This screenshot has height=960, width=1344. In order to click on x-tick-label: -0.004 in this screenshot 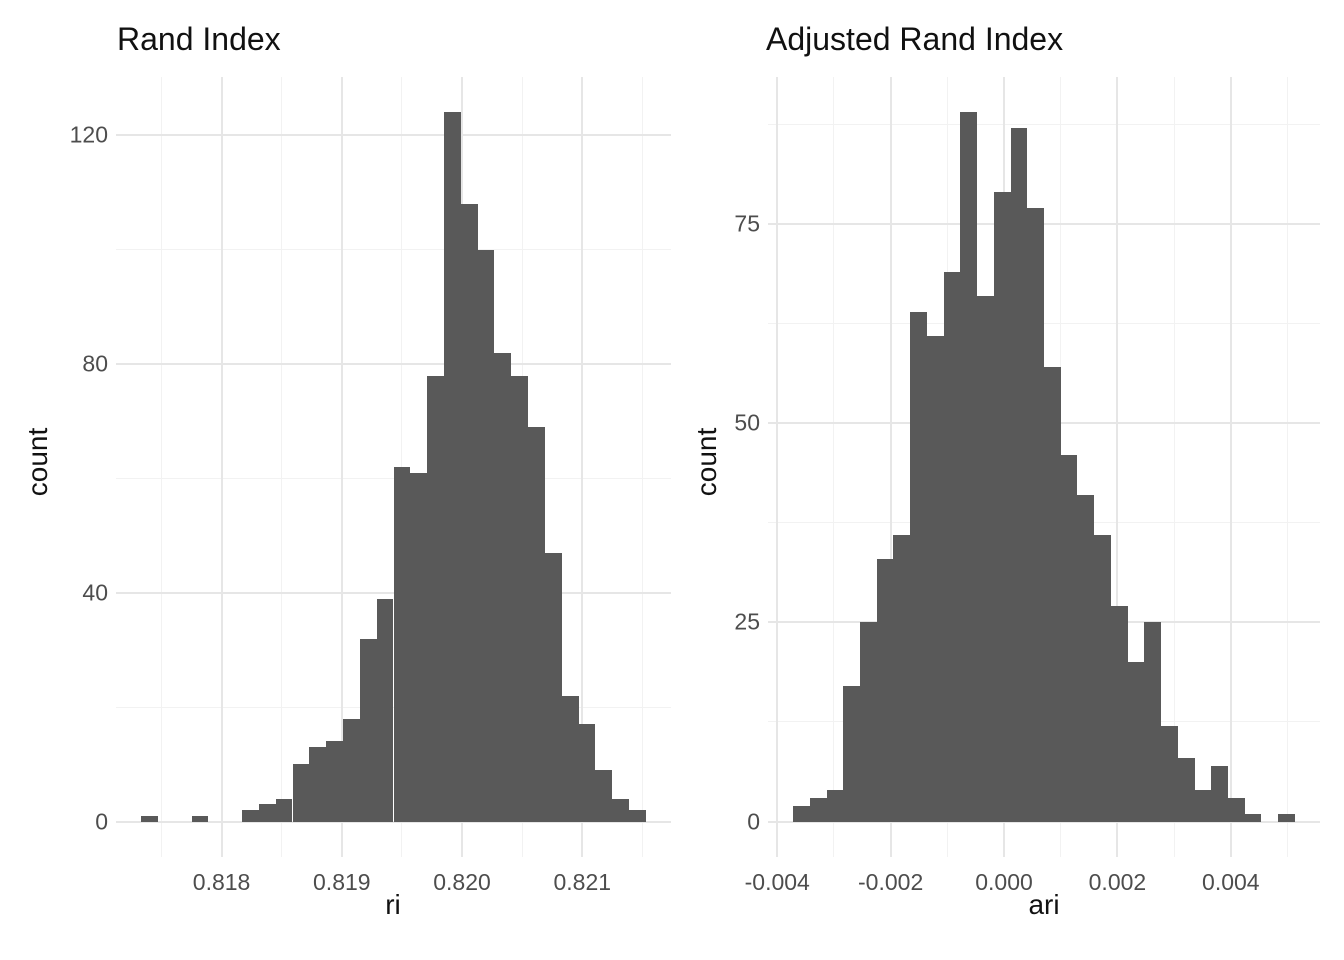, I will do `click(777, 882)`.